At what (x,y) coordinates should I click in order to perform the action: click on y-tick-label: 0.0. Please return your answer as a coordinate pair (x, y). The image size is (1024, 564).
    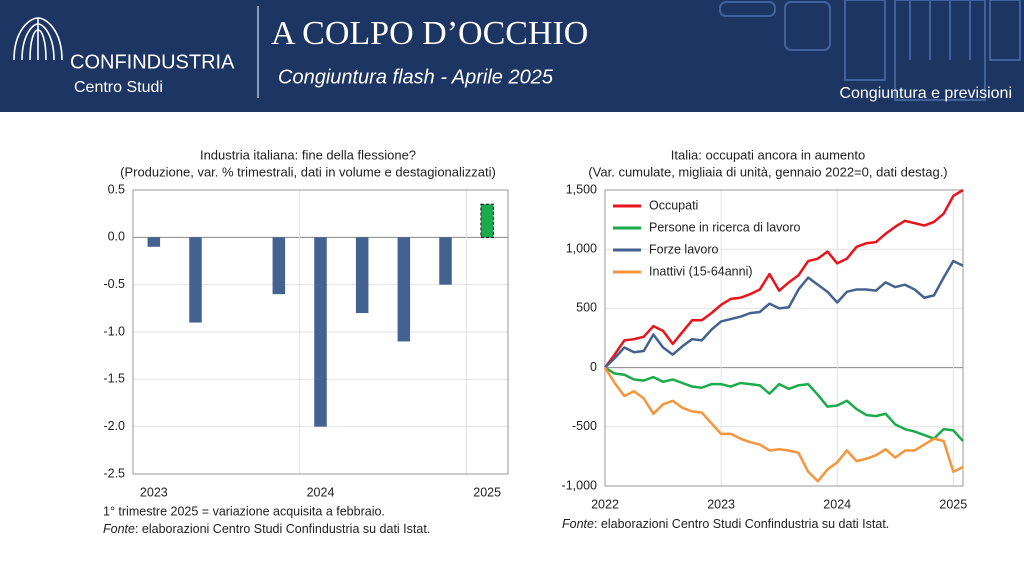
    Looking at the image, I should click on (116, 237).